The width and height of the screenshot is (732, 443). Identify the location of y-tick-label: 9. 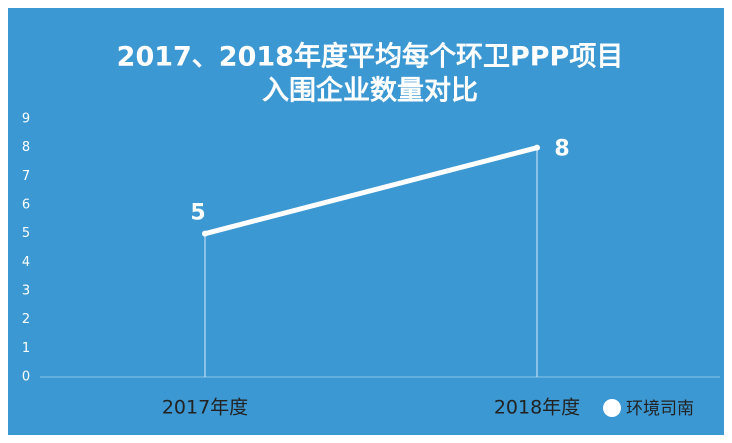
(26, 119).